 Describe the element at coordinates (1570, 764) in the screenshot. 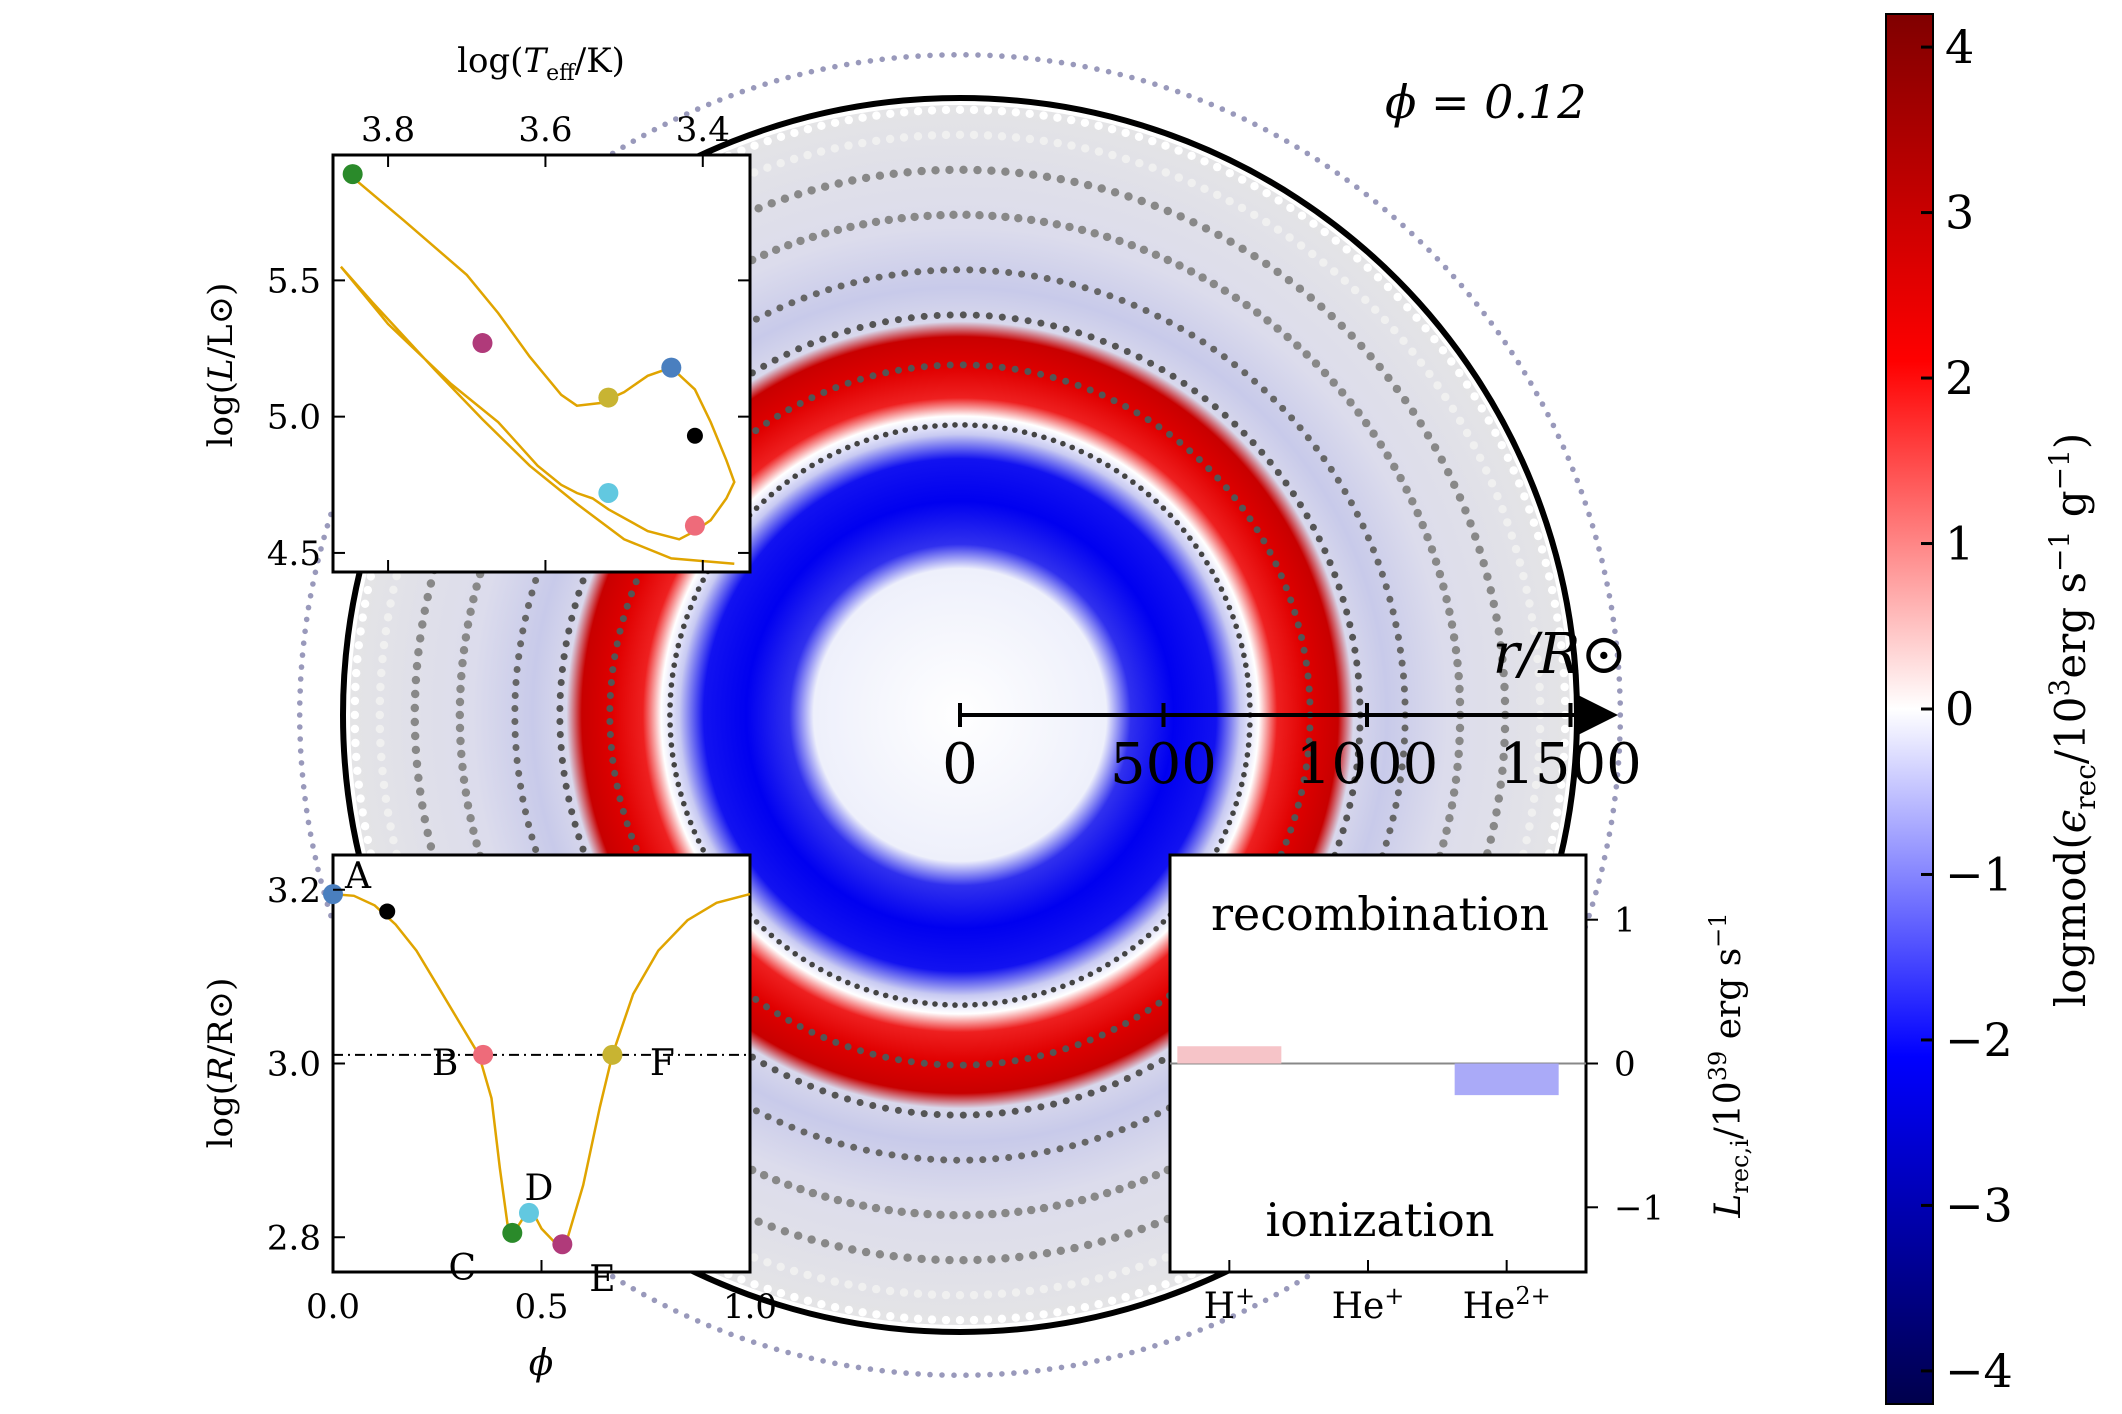

I see `radius-tick-label: 1500` at that location.